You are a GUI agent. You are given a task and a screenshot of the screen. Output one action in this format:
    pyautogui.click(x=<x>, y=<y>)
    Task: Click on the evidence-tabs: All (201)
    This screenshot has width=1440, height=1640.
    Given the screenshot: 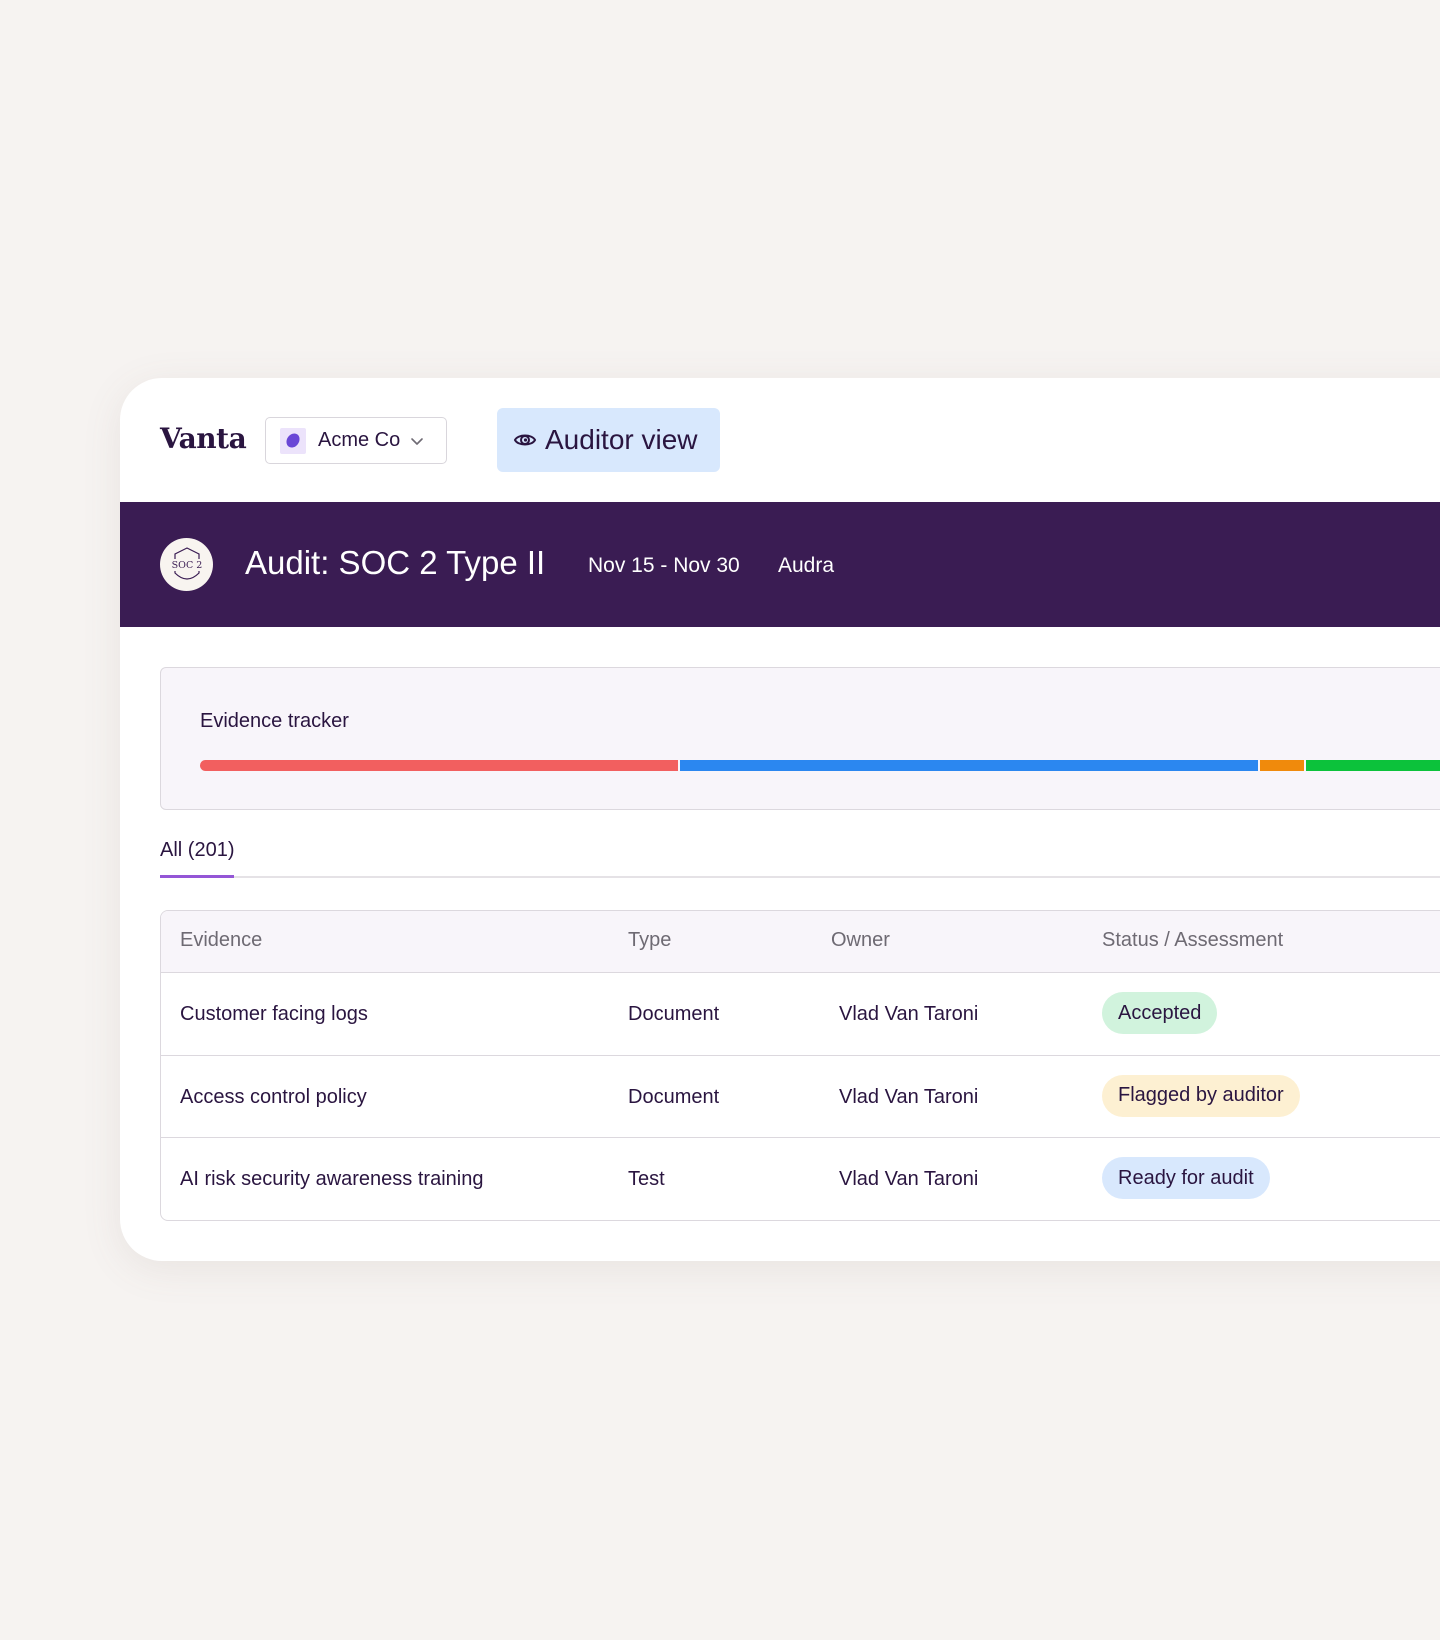 What is the action you would take?
    pyautogui.click(x=800, y=855)
    